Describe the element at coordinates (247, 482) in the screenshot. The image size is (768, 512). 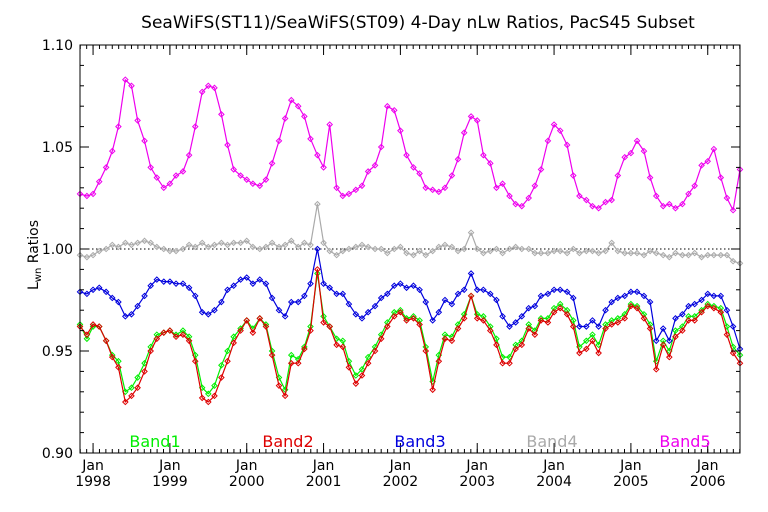
I see `x-tick-label-year: 2000` at that location.